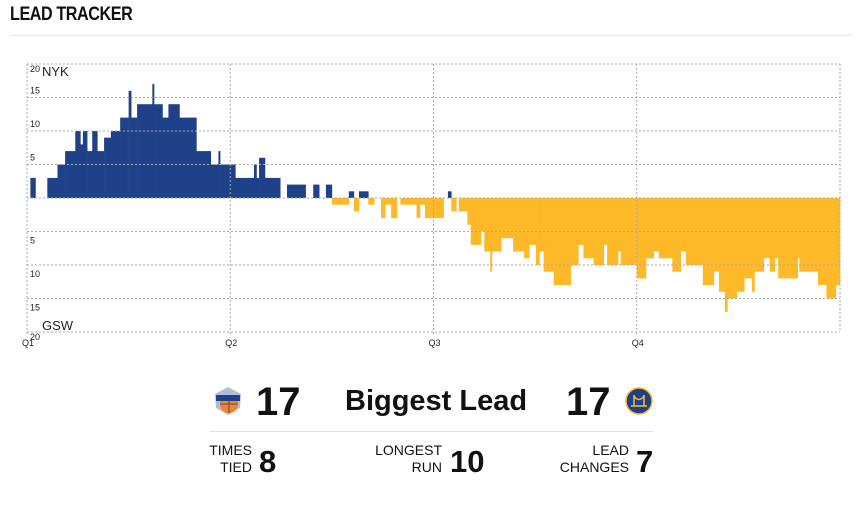  What do you see at coordinates (32, 241) in the screenshot?
I see `y-tick-label: 5` at bounding box center [32, 241].